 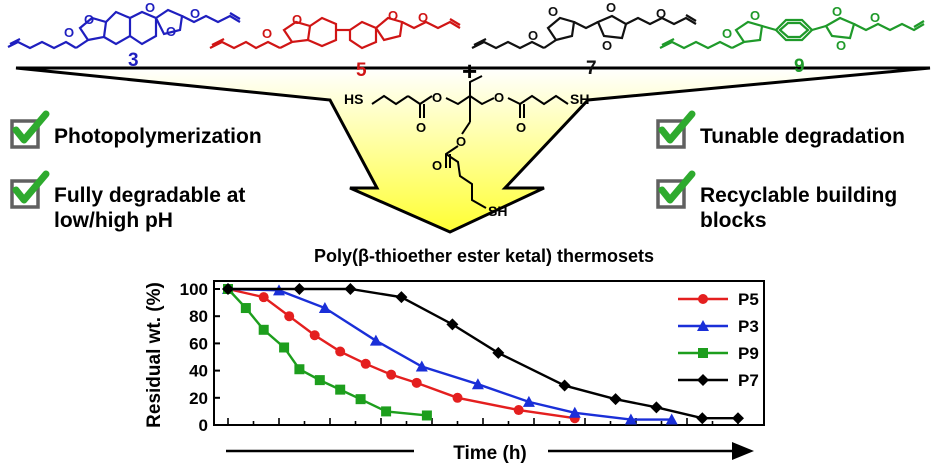 I want to click on chart-title: Poly(β-thioether ester ketal) thermosets, so click(x=484, y=256).